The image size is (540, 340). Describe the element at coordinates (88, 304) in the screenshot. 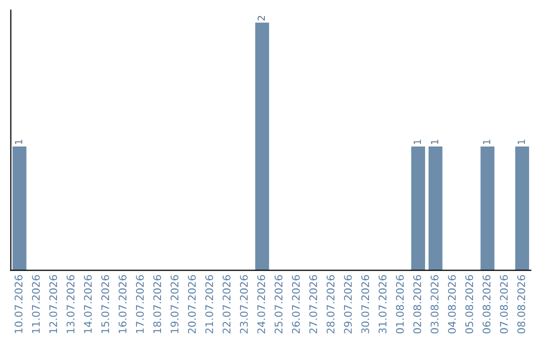

I see `x-tick-label: 14.07.2026` at that location.